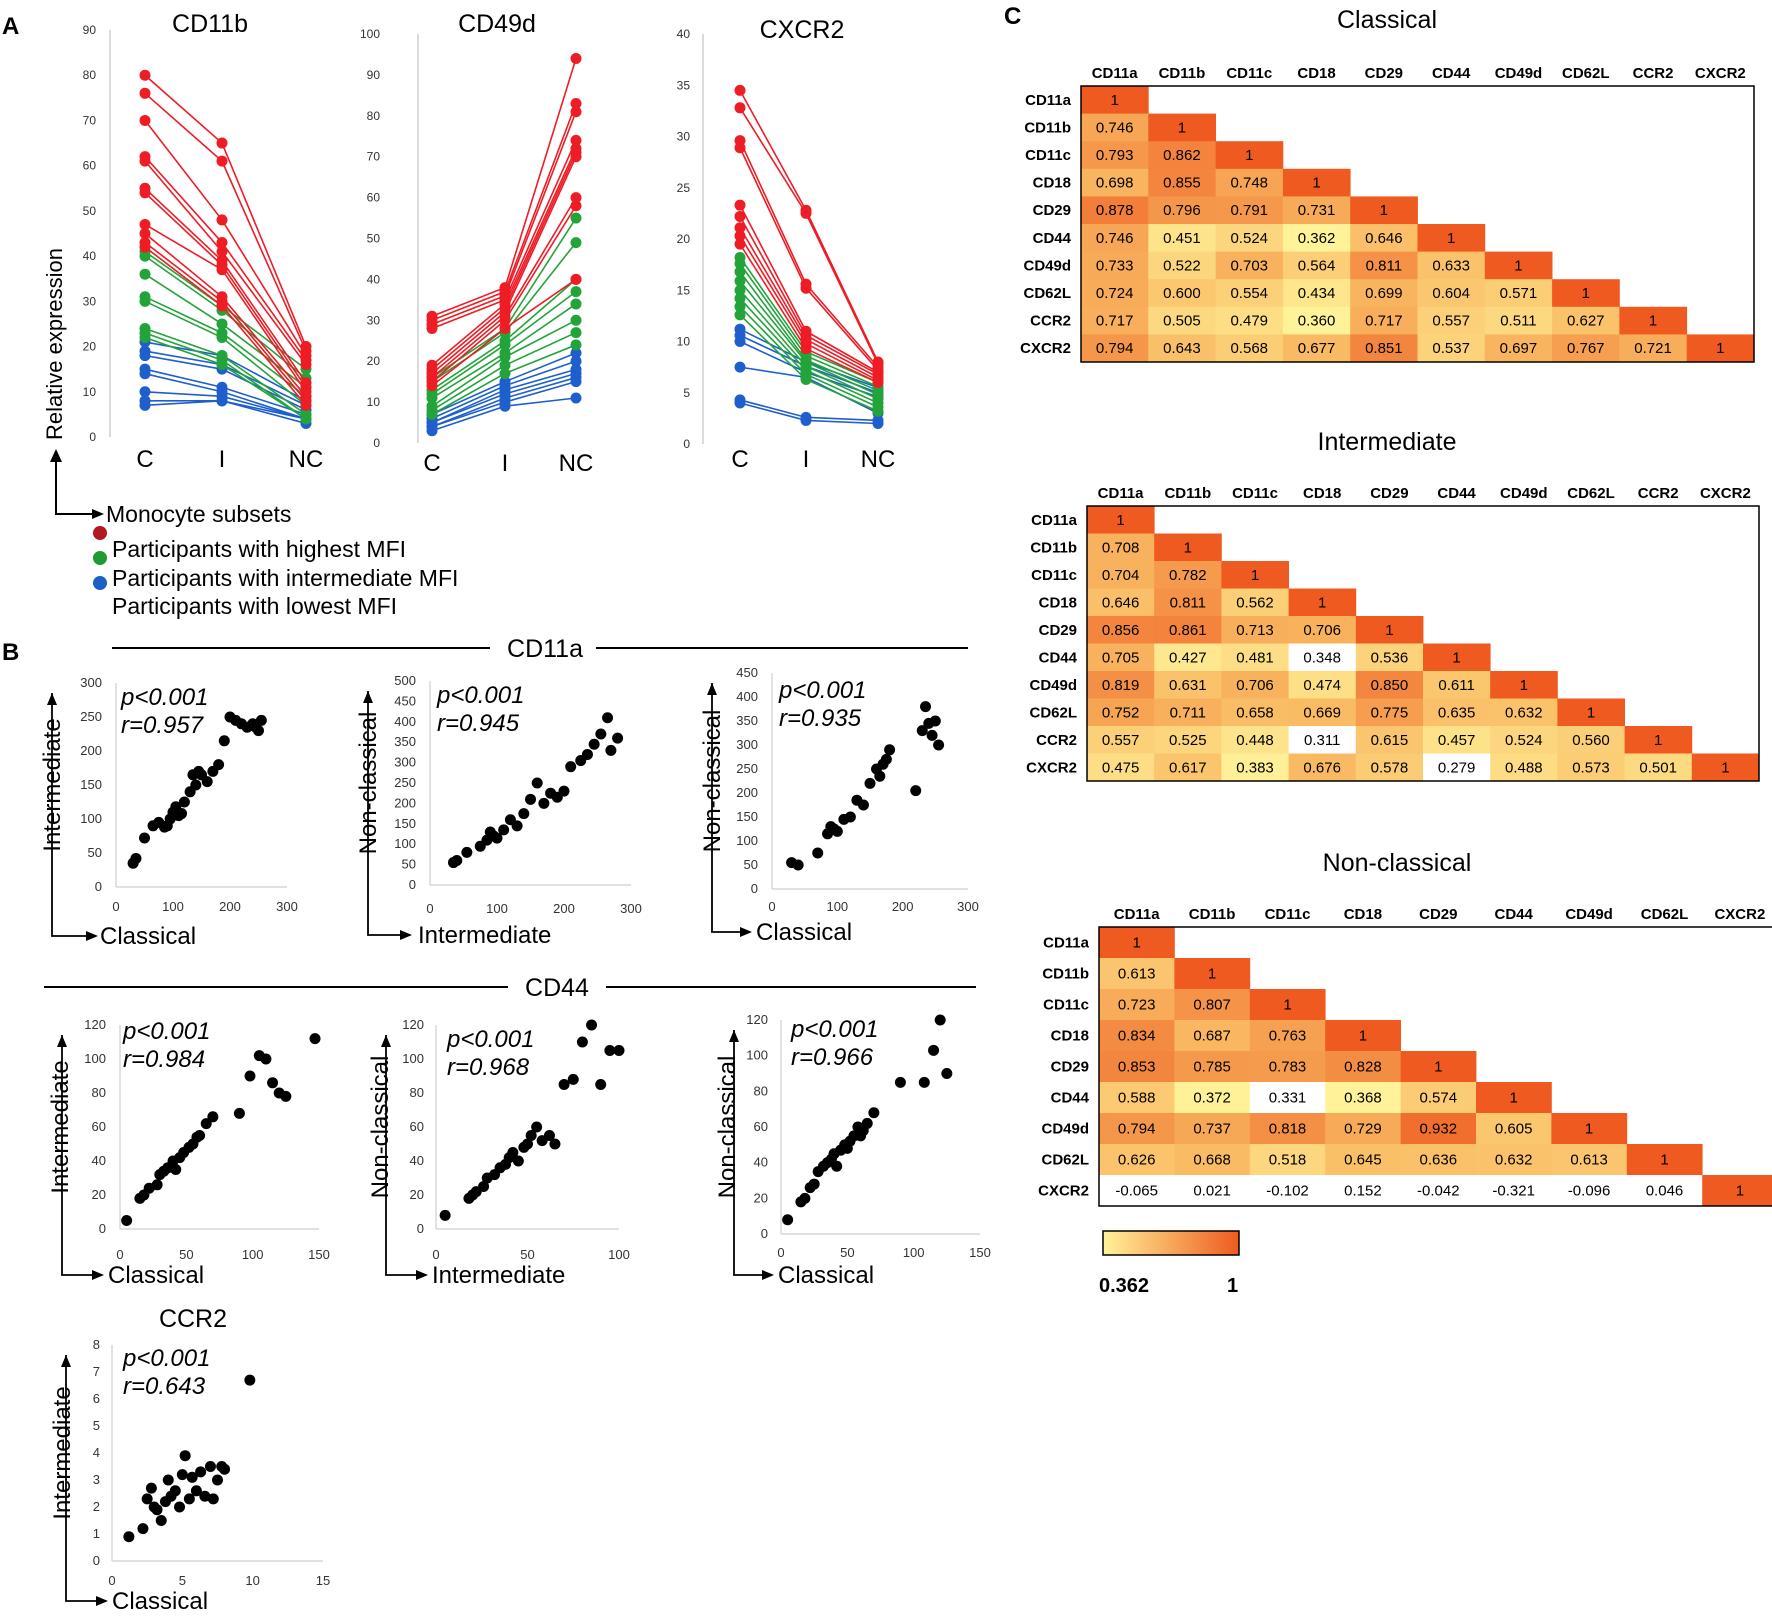 The height and width of the screenshot is (1616, 1772). I want to click on heatmap-cell-value: 0.613, so click(1137, 974).